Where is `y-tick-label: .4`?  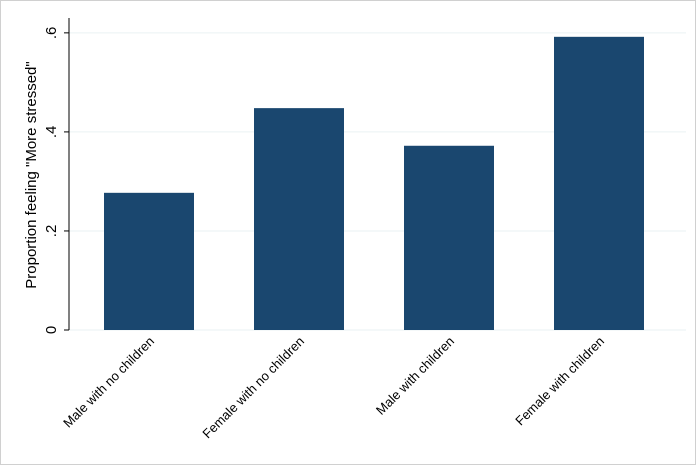
y-tick-label: .4 is located at coordinates (51, 132).